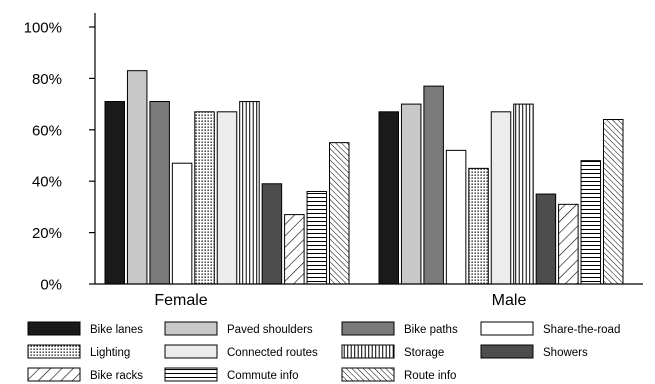  What do you see at coordinates (191, 374) in the screenshot?
I see `legend-swatch-commute-info` at bounding box center [191, 374].